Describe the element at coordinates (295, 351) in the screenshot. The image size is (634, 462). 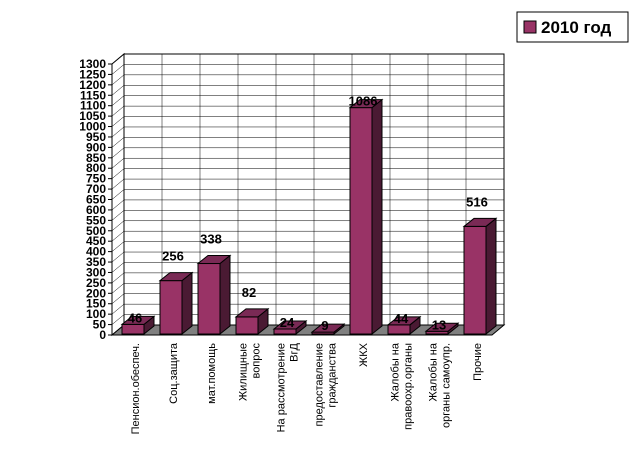
I see `category-label-line: ВгД` at that location.